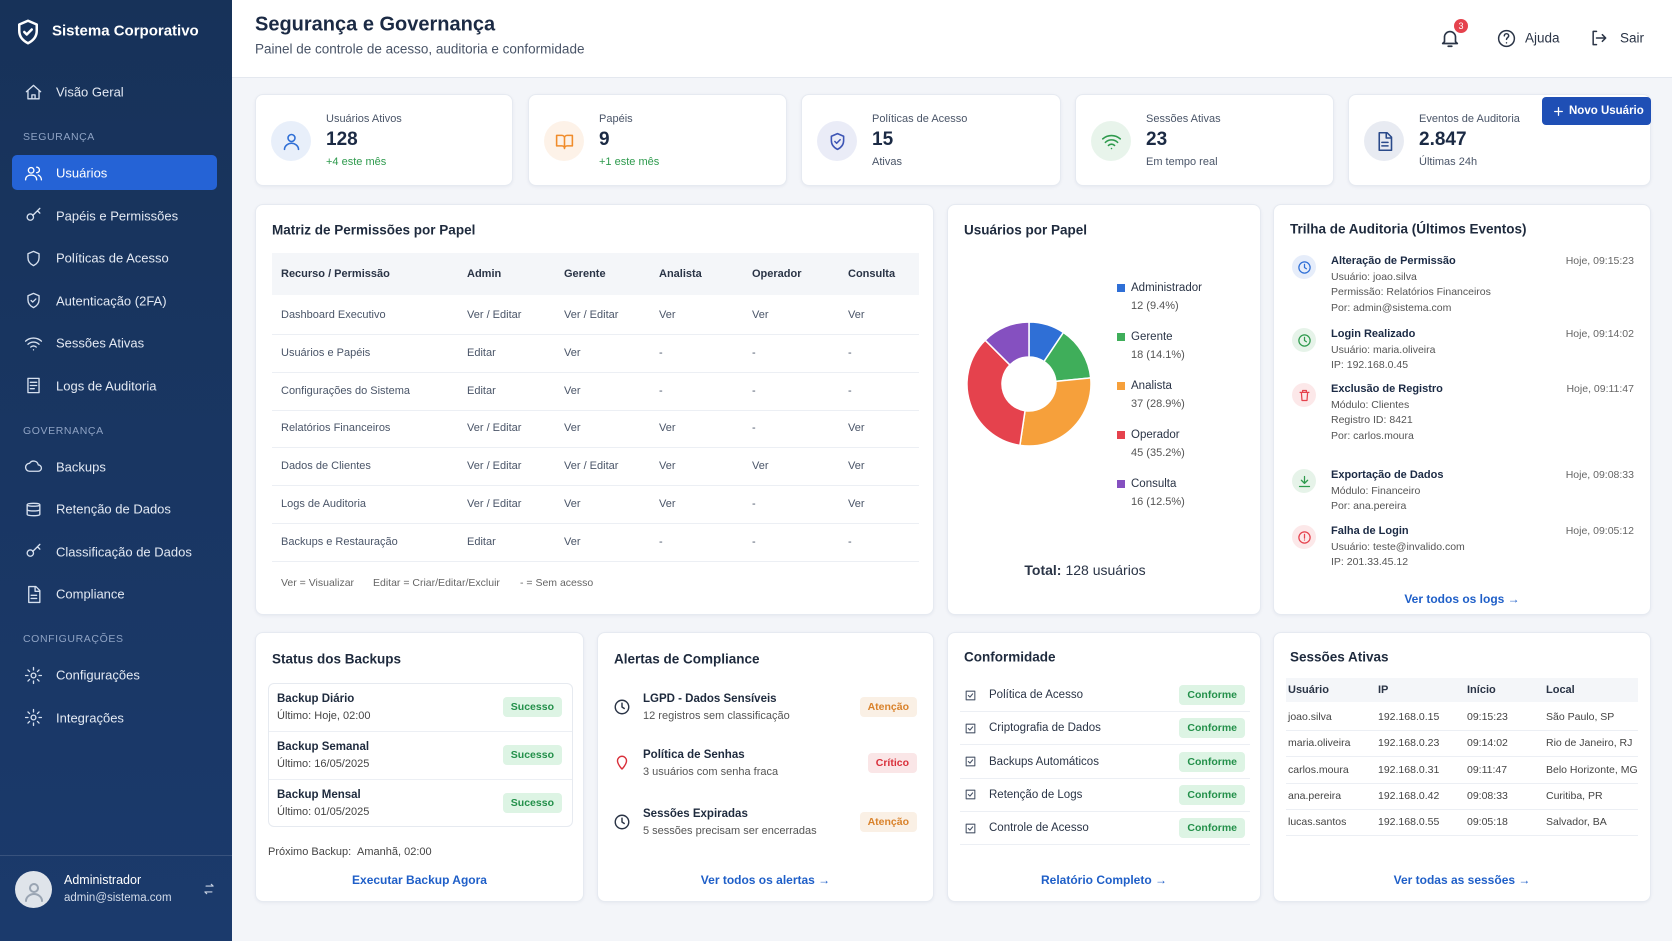 The width and height of the screenshot is (1672, 941). What do you see at coordinates (687, 659) in the screenshot?
I see `card-title: Alertas de Compliance` at bounding box center [687, 659].